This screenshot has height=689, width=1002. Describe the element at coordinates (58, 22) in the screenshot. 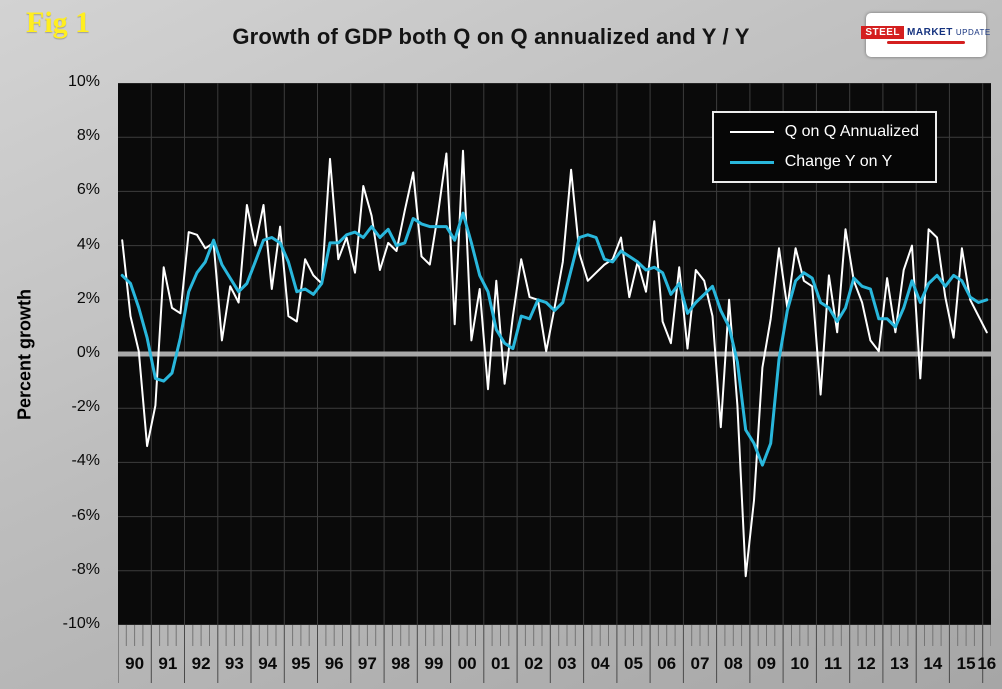

I see `figure-number-label: Fig 1` at that location.